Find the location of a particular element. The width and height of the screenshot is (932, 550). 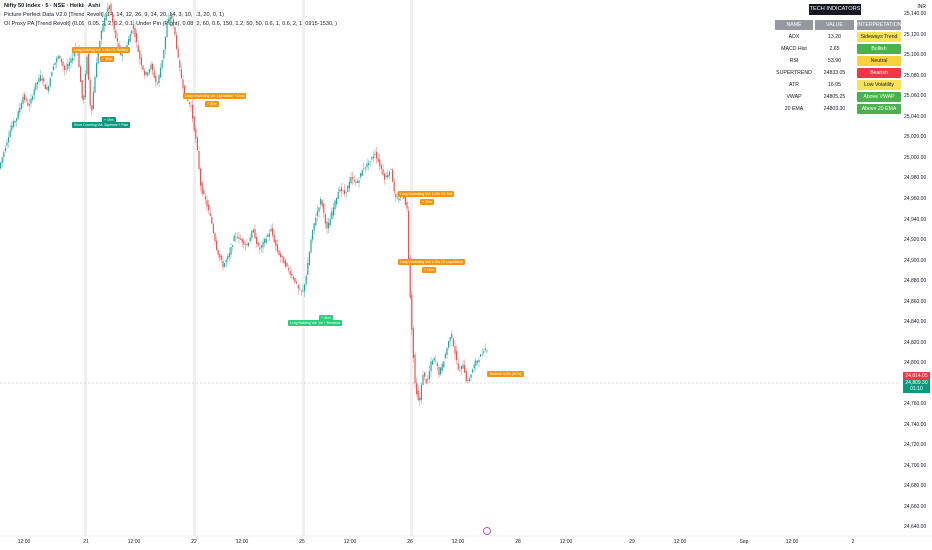

signal-annotation: Short Covering Vol: Squeeze + Rise is located at coordinates (101, 125).